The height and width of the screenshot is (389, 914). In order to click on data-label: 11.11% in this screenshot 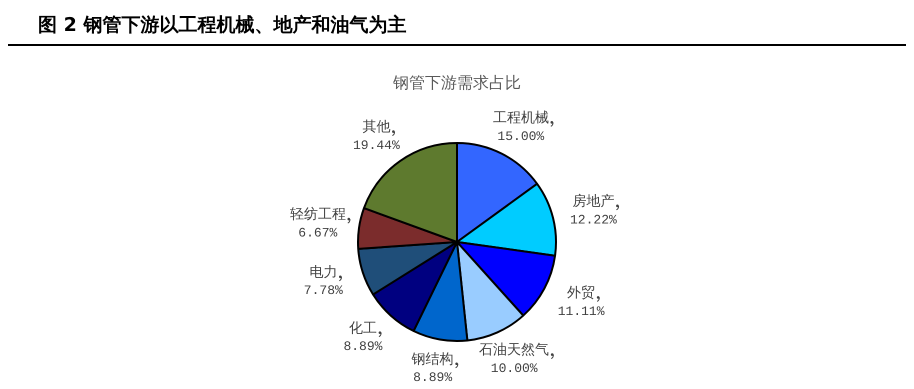, I will do `click(581, 311)`.